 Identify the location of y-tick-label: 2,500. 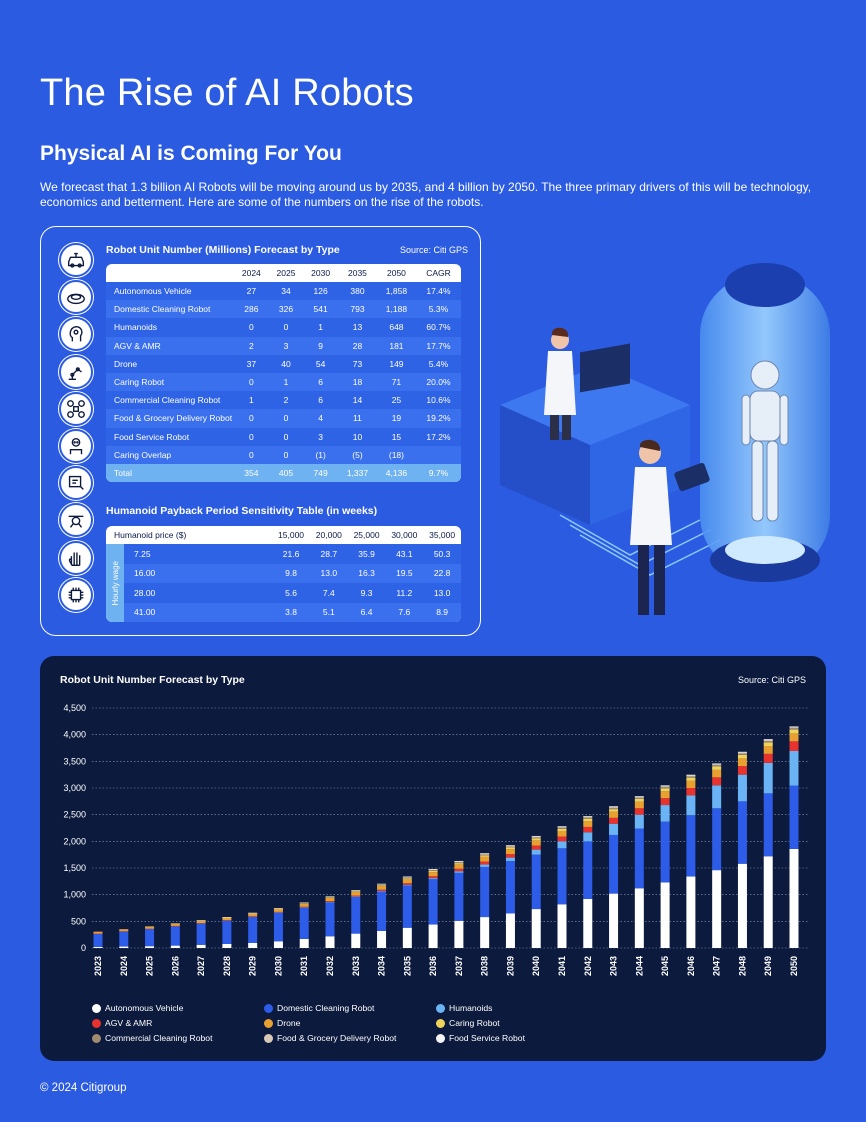
(74, 815).